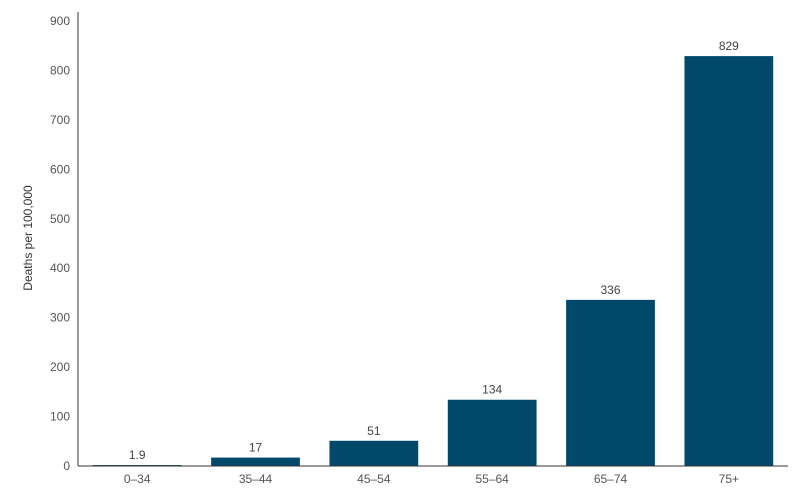  What do you see at coordinates (374, 431) in the screenshot?
I see `bar-value-label: 51` at bounding box center [374, 431].